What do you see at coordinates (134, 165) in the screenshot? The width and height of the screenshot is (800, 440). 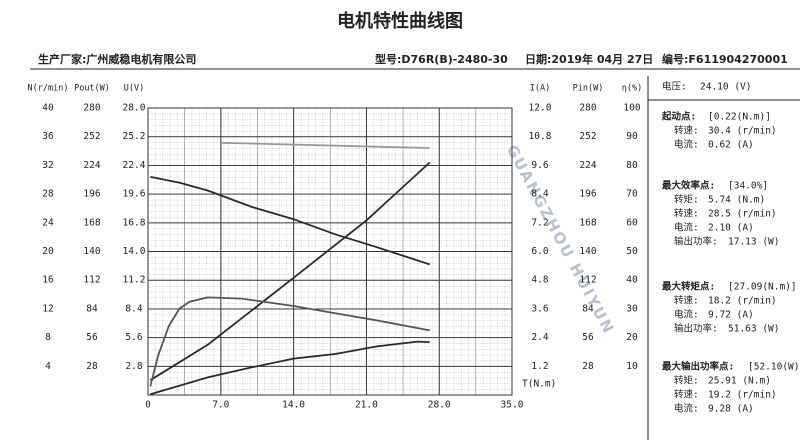 I see `y-tick-label: 22.4` at bounding box center [134, 165].